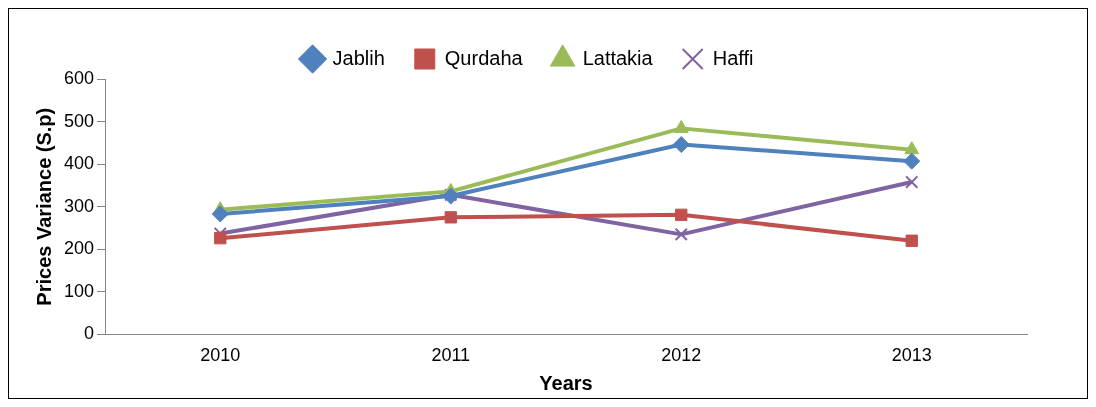  Describe the element at coordinates (733, 57) in the screenshot. I see `legend-label: Haffi` at that location.